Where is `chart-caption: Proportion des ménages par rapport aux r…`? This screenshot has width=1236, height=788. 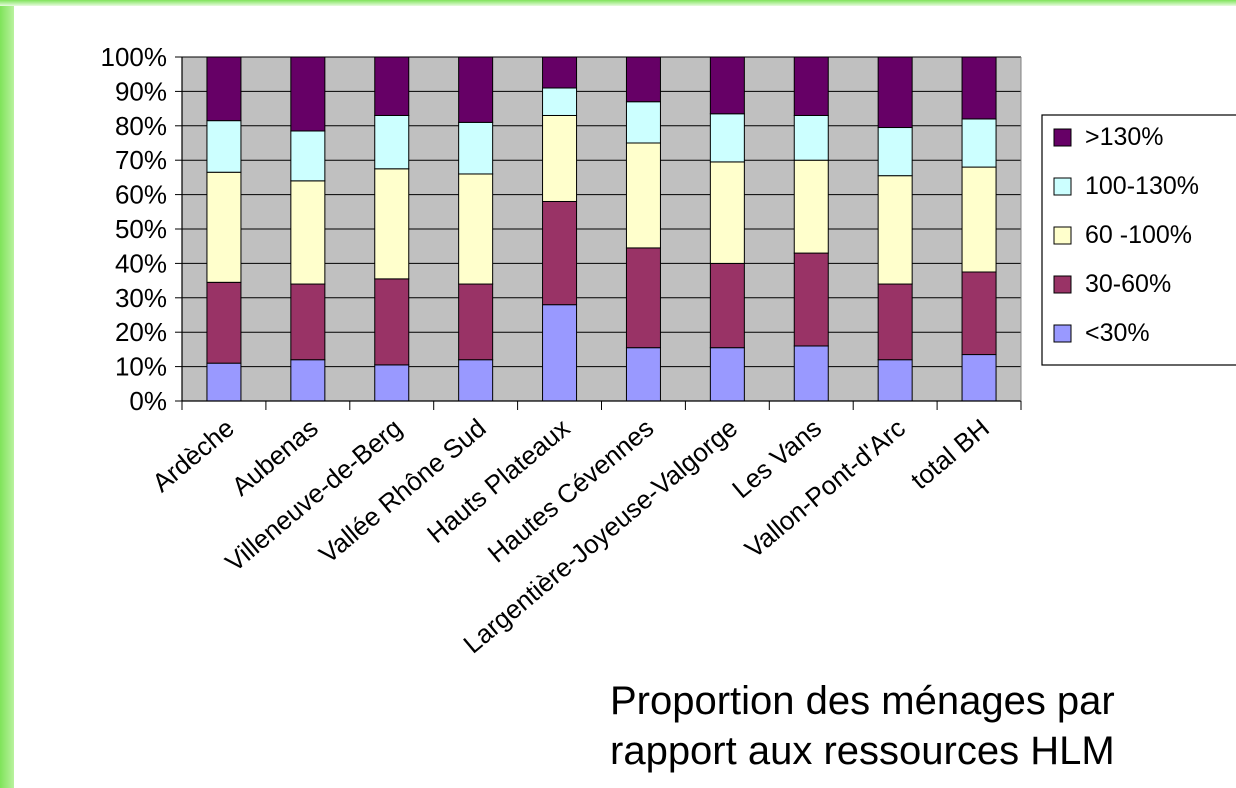
chart-caption: Proportion des ménages par rapport aux r… is located at coordinates (920, 726).